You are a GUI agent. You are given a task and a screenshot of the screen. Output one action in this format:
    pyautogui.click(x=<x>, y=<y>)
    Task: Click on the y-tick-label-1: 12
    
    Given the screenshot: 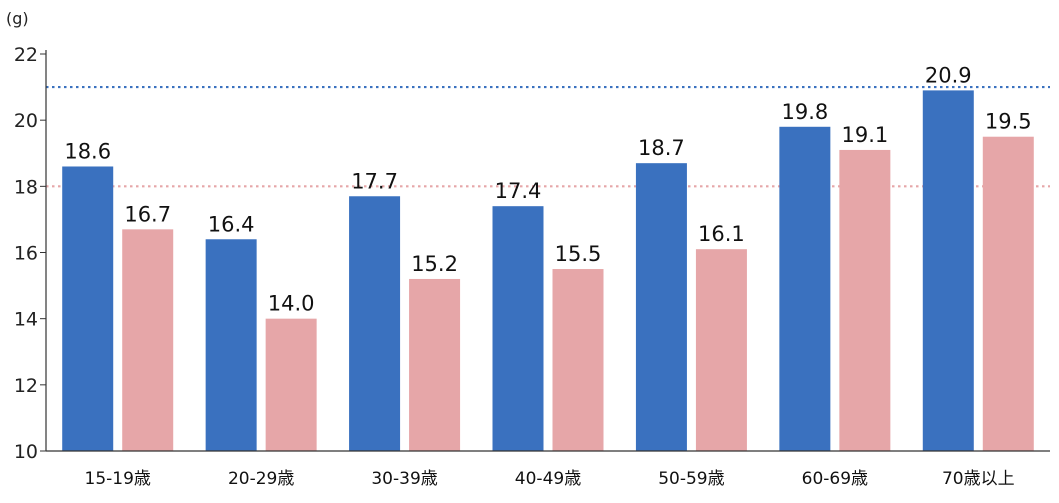 What is the action you would take?
    pyautogui.click(x=26, y=386)
    